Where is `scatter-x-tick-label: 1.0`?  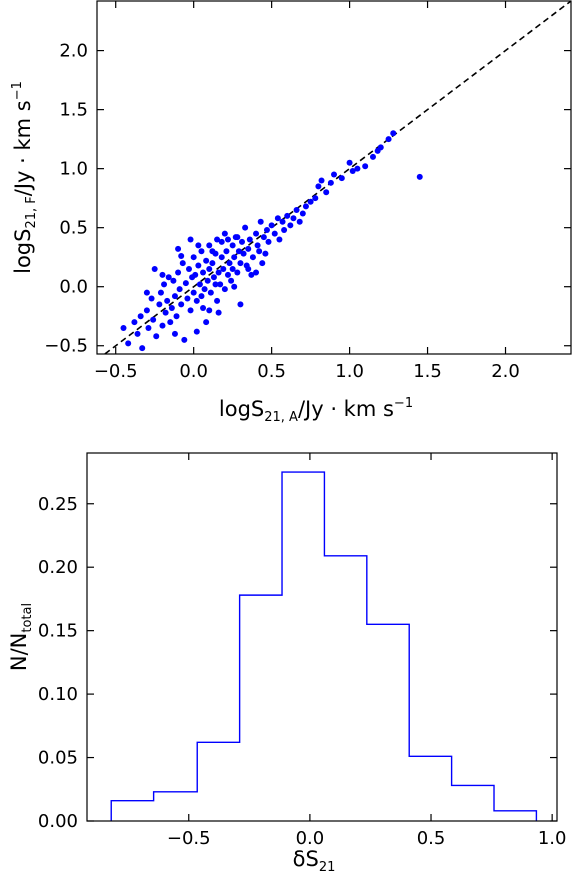
scatter-x-tick-label: 1.0 is located at coordinates (349, 371).